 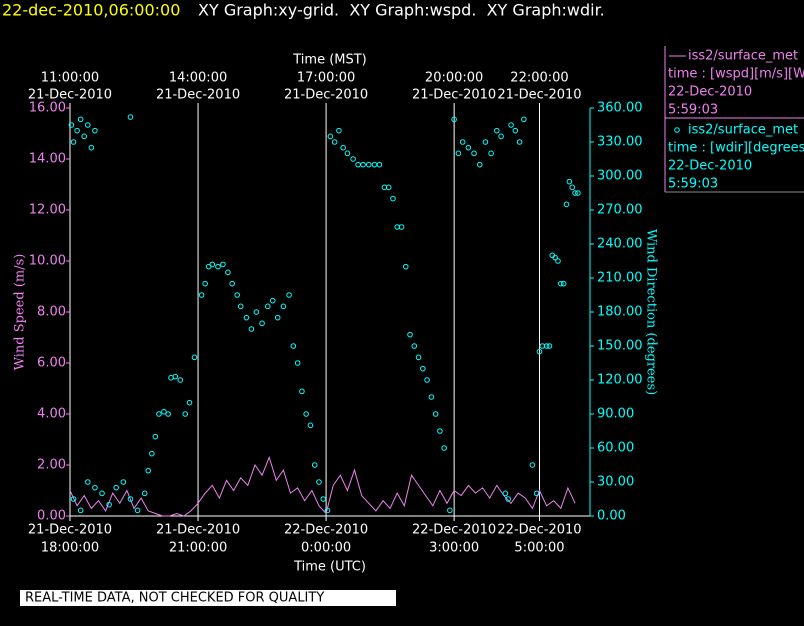 What do you see at coordinates (51, 414) in the screenshot?
I see `y-tick-label: 4.00` at bounding box center [51, 414].